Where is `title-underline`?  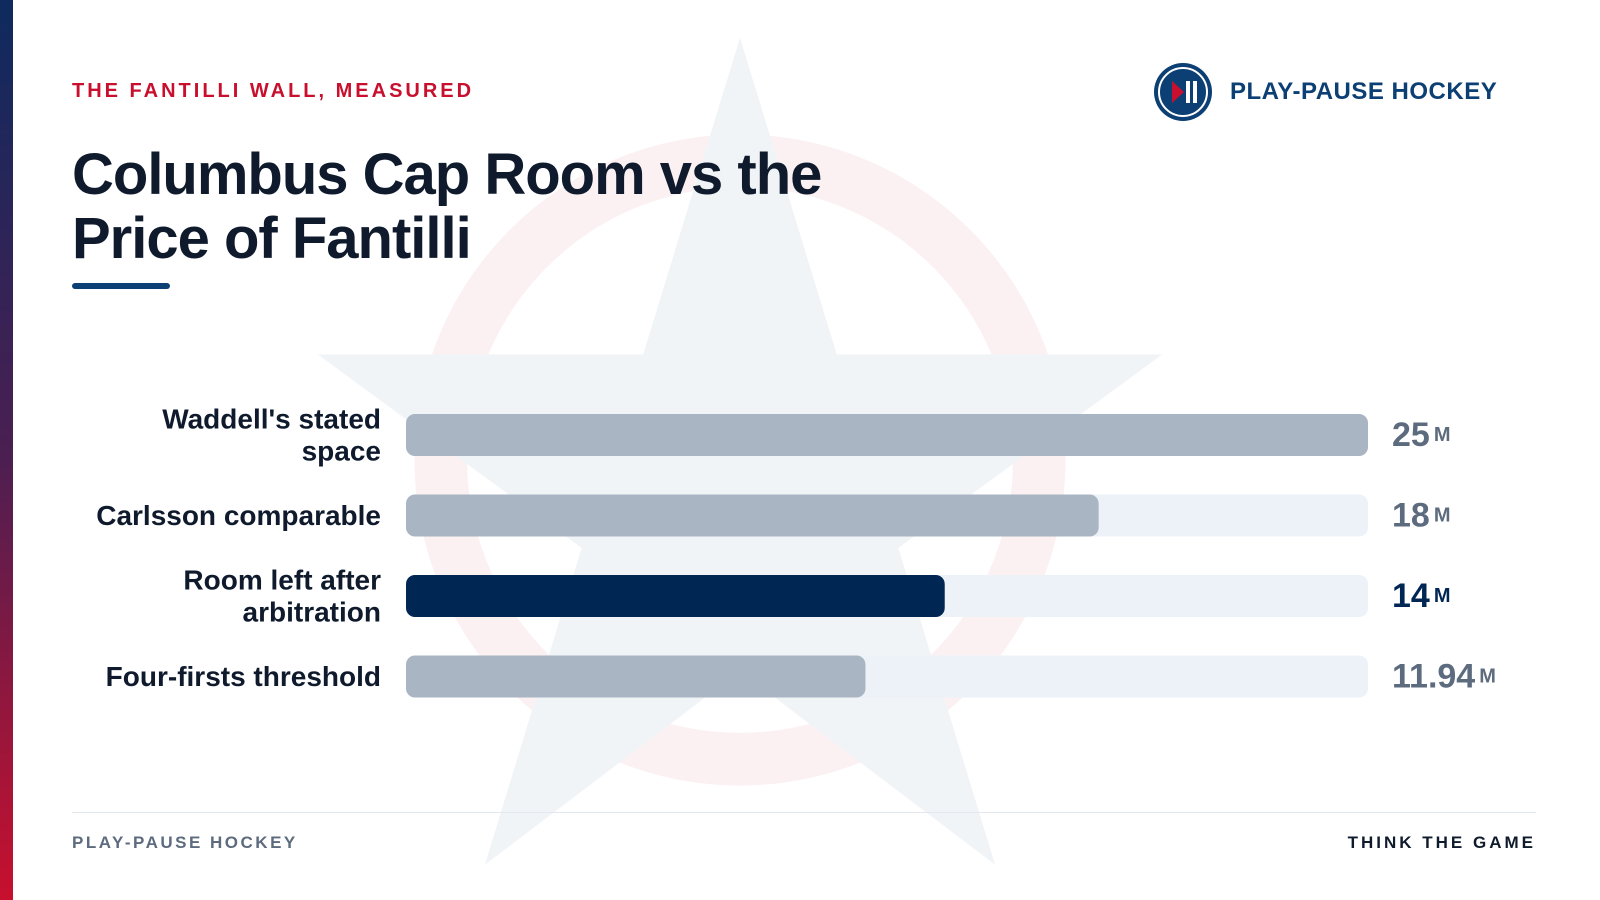
title-underline is located at coordinates (121, 286).